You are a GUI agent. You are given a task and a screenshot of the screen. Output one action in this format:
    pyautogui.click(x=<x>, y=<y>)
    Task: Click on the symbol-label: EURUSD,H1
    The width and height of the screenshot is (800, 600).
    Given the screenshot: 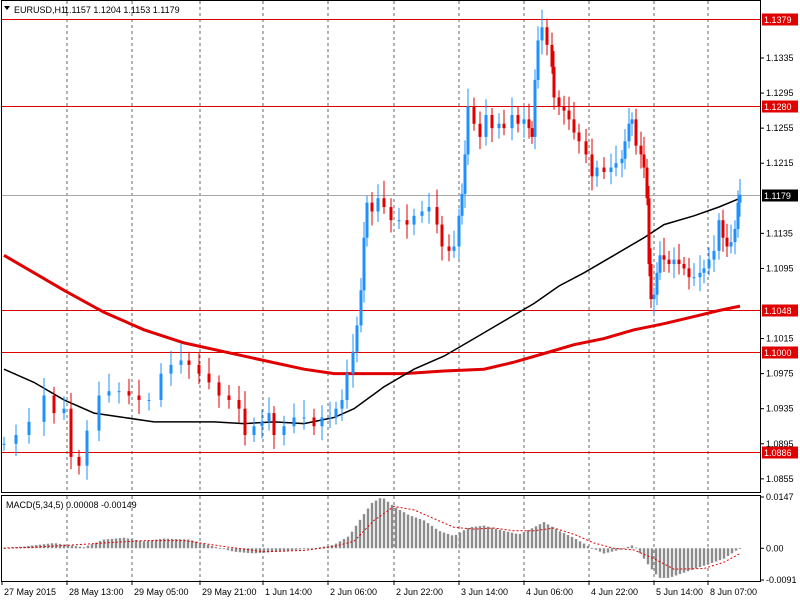 What is the action you would take?
    pyautogui.click(x=40, y=10)
    